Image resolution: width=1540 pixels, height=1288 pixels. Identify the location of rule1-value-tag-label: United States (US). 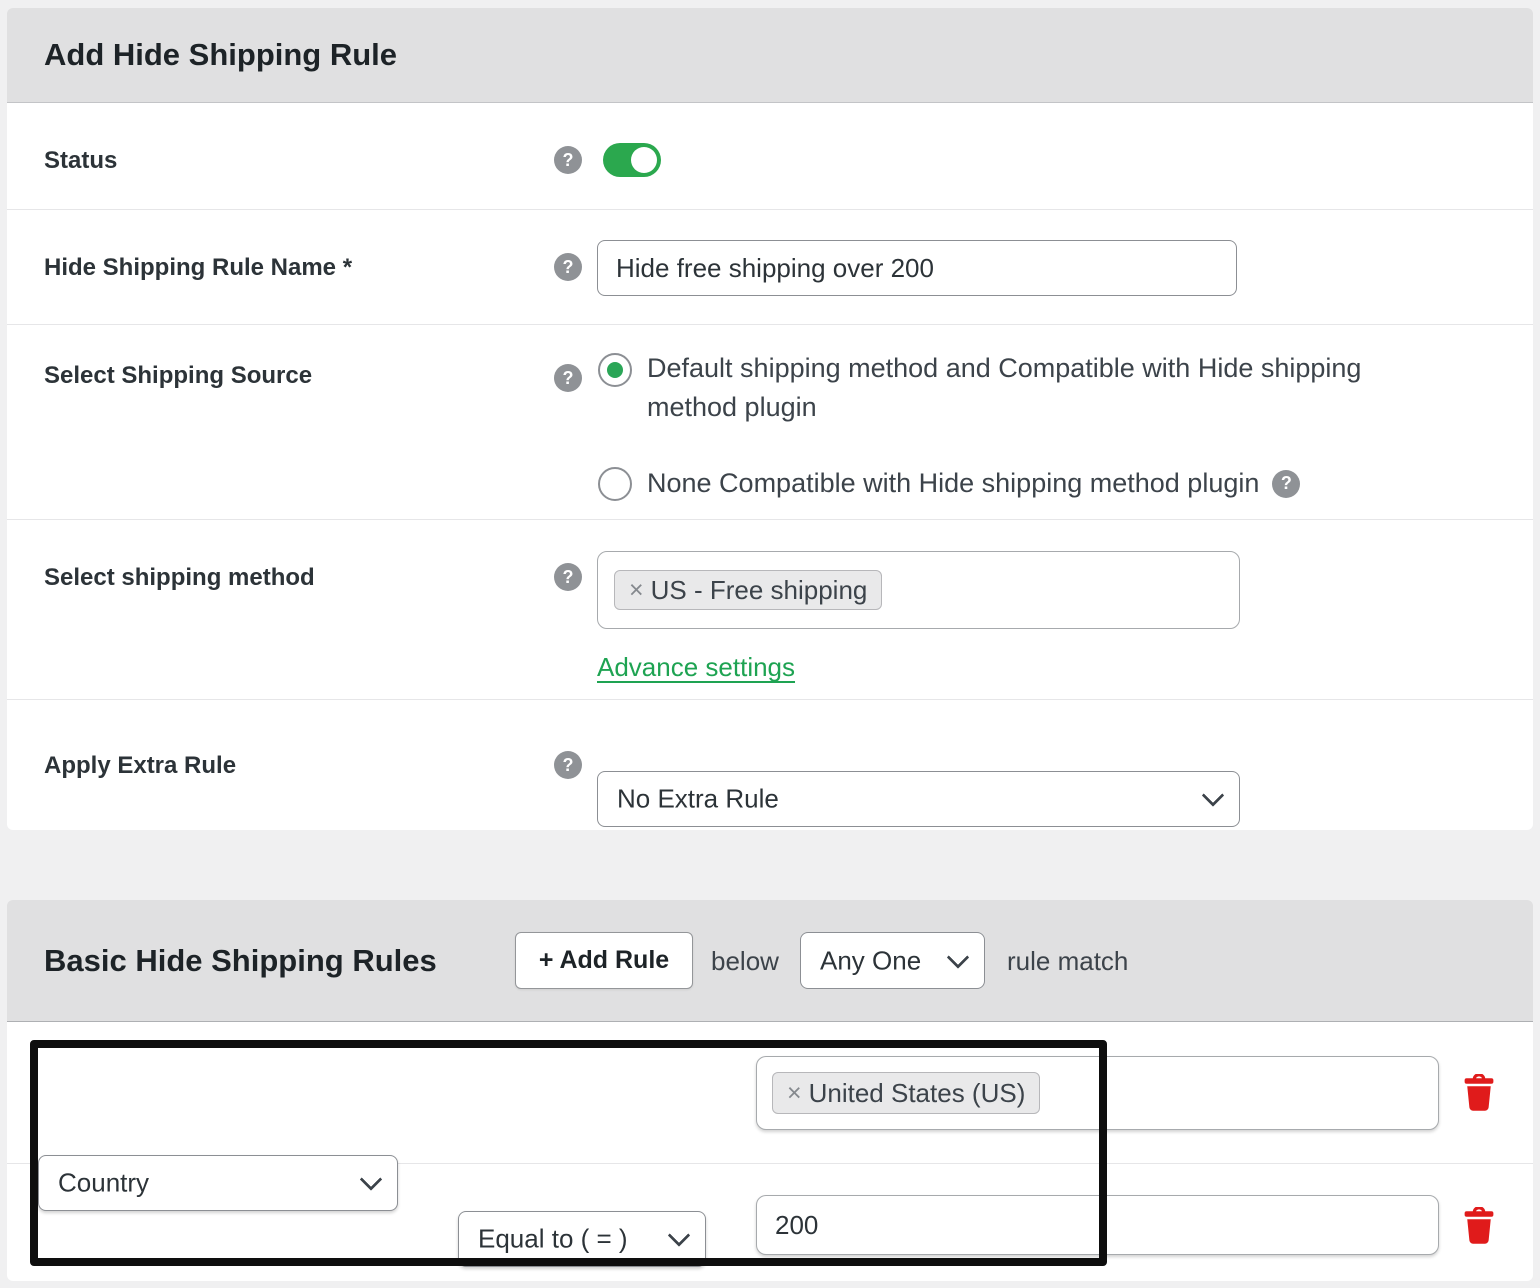
(917, 1092).